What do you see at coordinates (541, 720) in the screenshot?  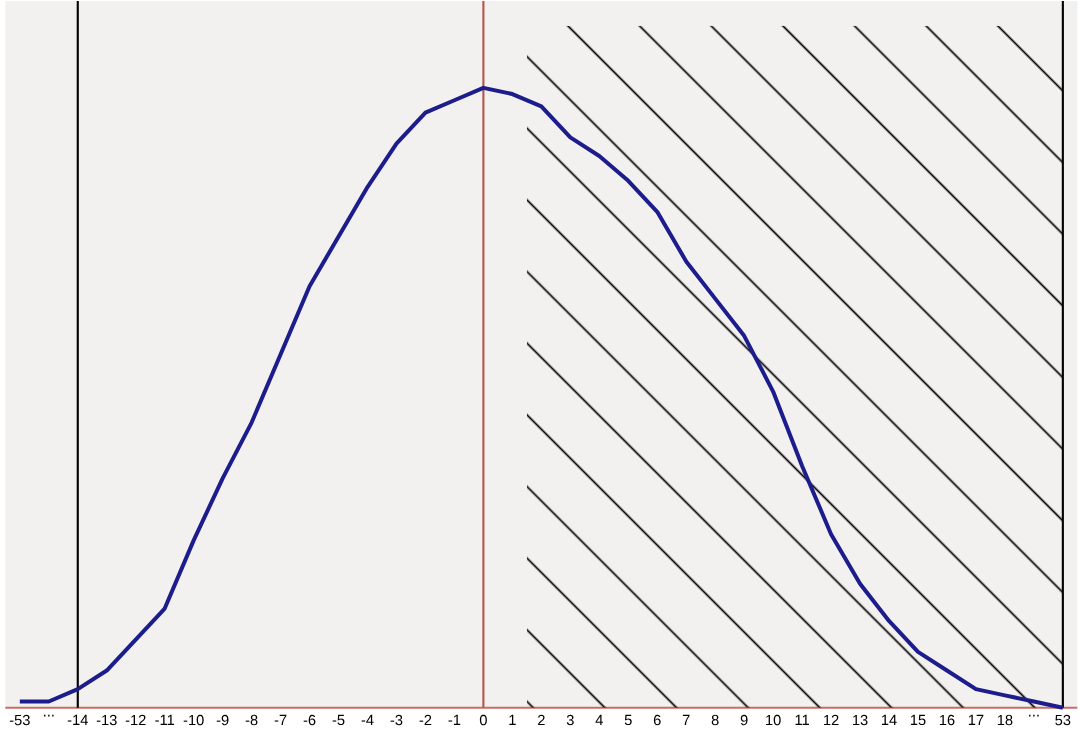 I see `x-tick-label: 2` at bounding box center [541, 720].